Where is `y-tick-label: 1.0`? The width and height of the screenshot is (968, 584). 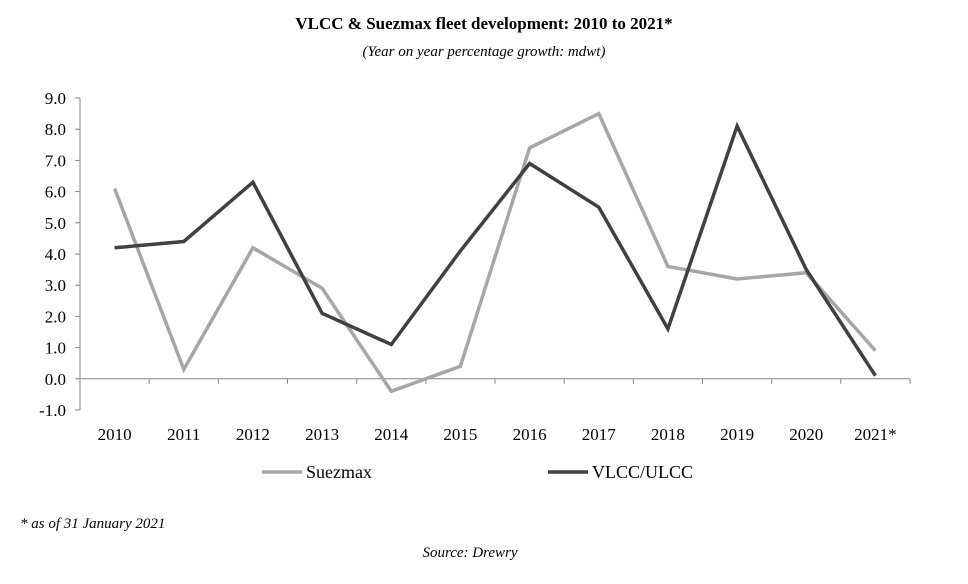
y-tick-label: 1.0 is located at coordinates (55, 348).